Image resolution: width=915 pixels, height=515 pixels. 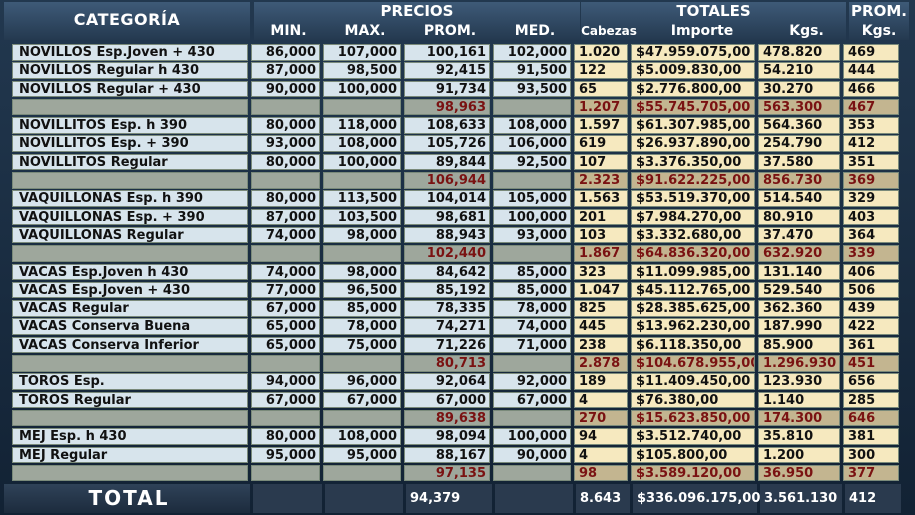 I want to click on header-min: MIN., so click(x=288, y=31).